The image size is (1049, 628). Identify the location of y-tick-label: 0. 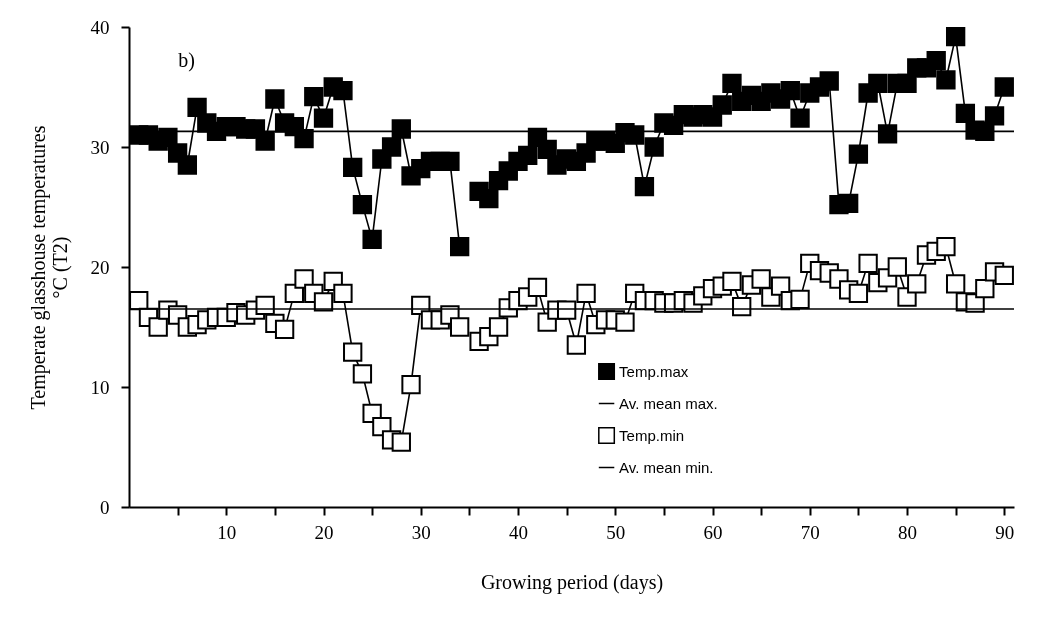
(105, 507).